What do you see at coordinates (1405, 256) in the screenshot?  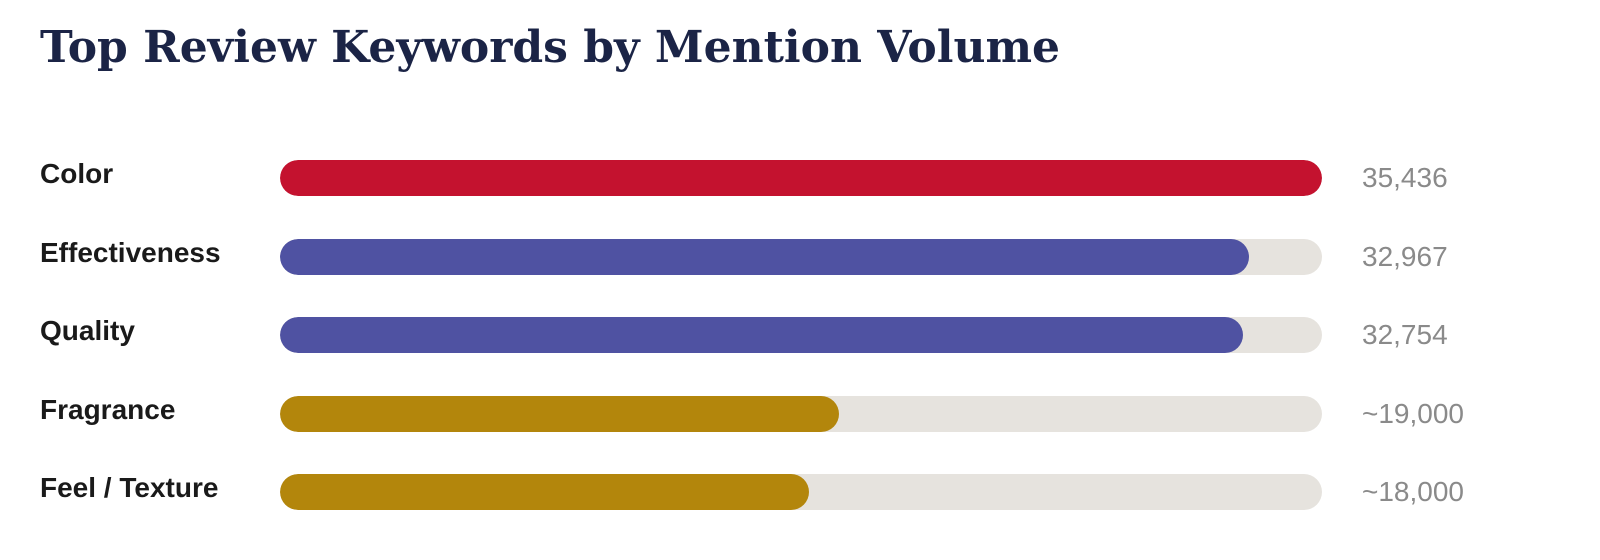 I see `bar-value-label: 32,967` at bounding box center [1405, 256].